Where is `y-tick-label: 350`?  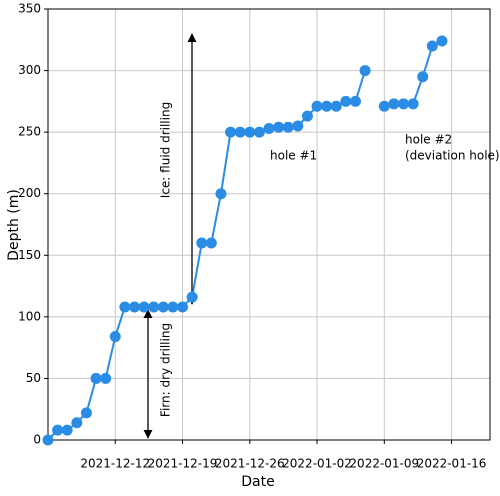
y-tick-label: 350 is located at coordinates (29, 9).